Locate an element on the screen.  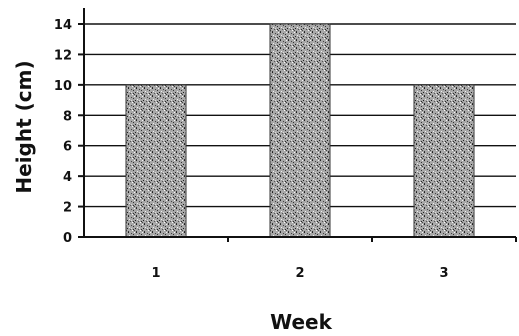
y-tick-label-12: 12 is located at coordinates (63, 55).